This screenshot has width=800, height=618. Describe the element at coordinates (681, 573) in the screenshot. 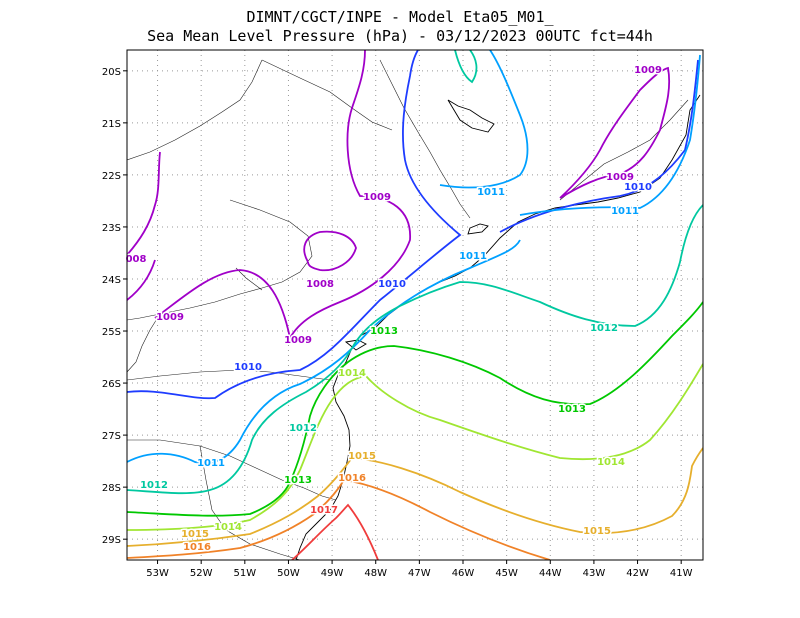

I see `x-tick-label: 41W` at that location.